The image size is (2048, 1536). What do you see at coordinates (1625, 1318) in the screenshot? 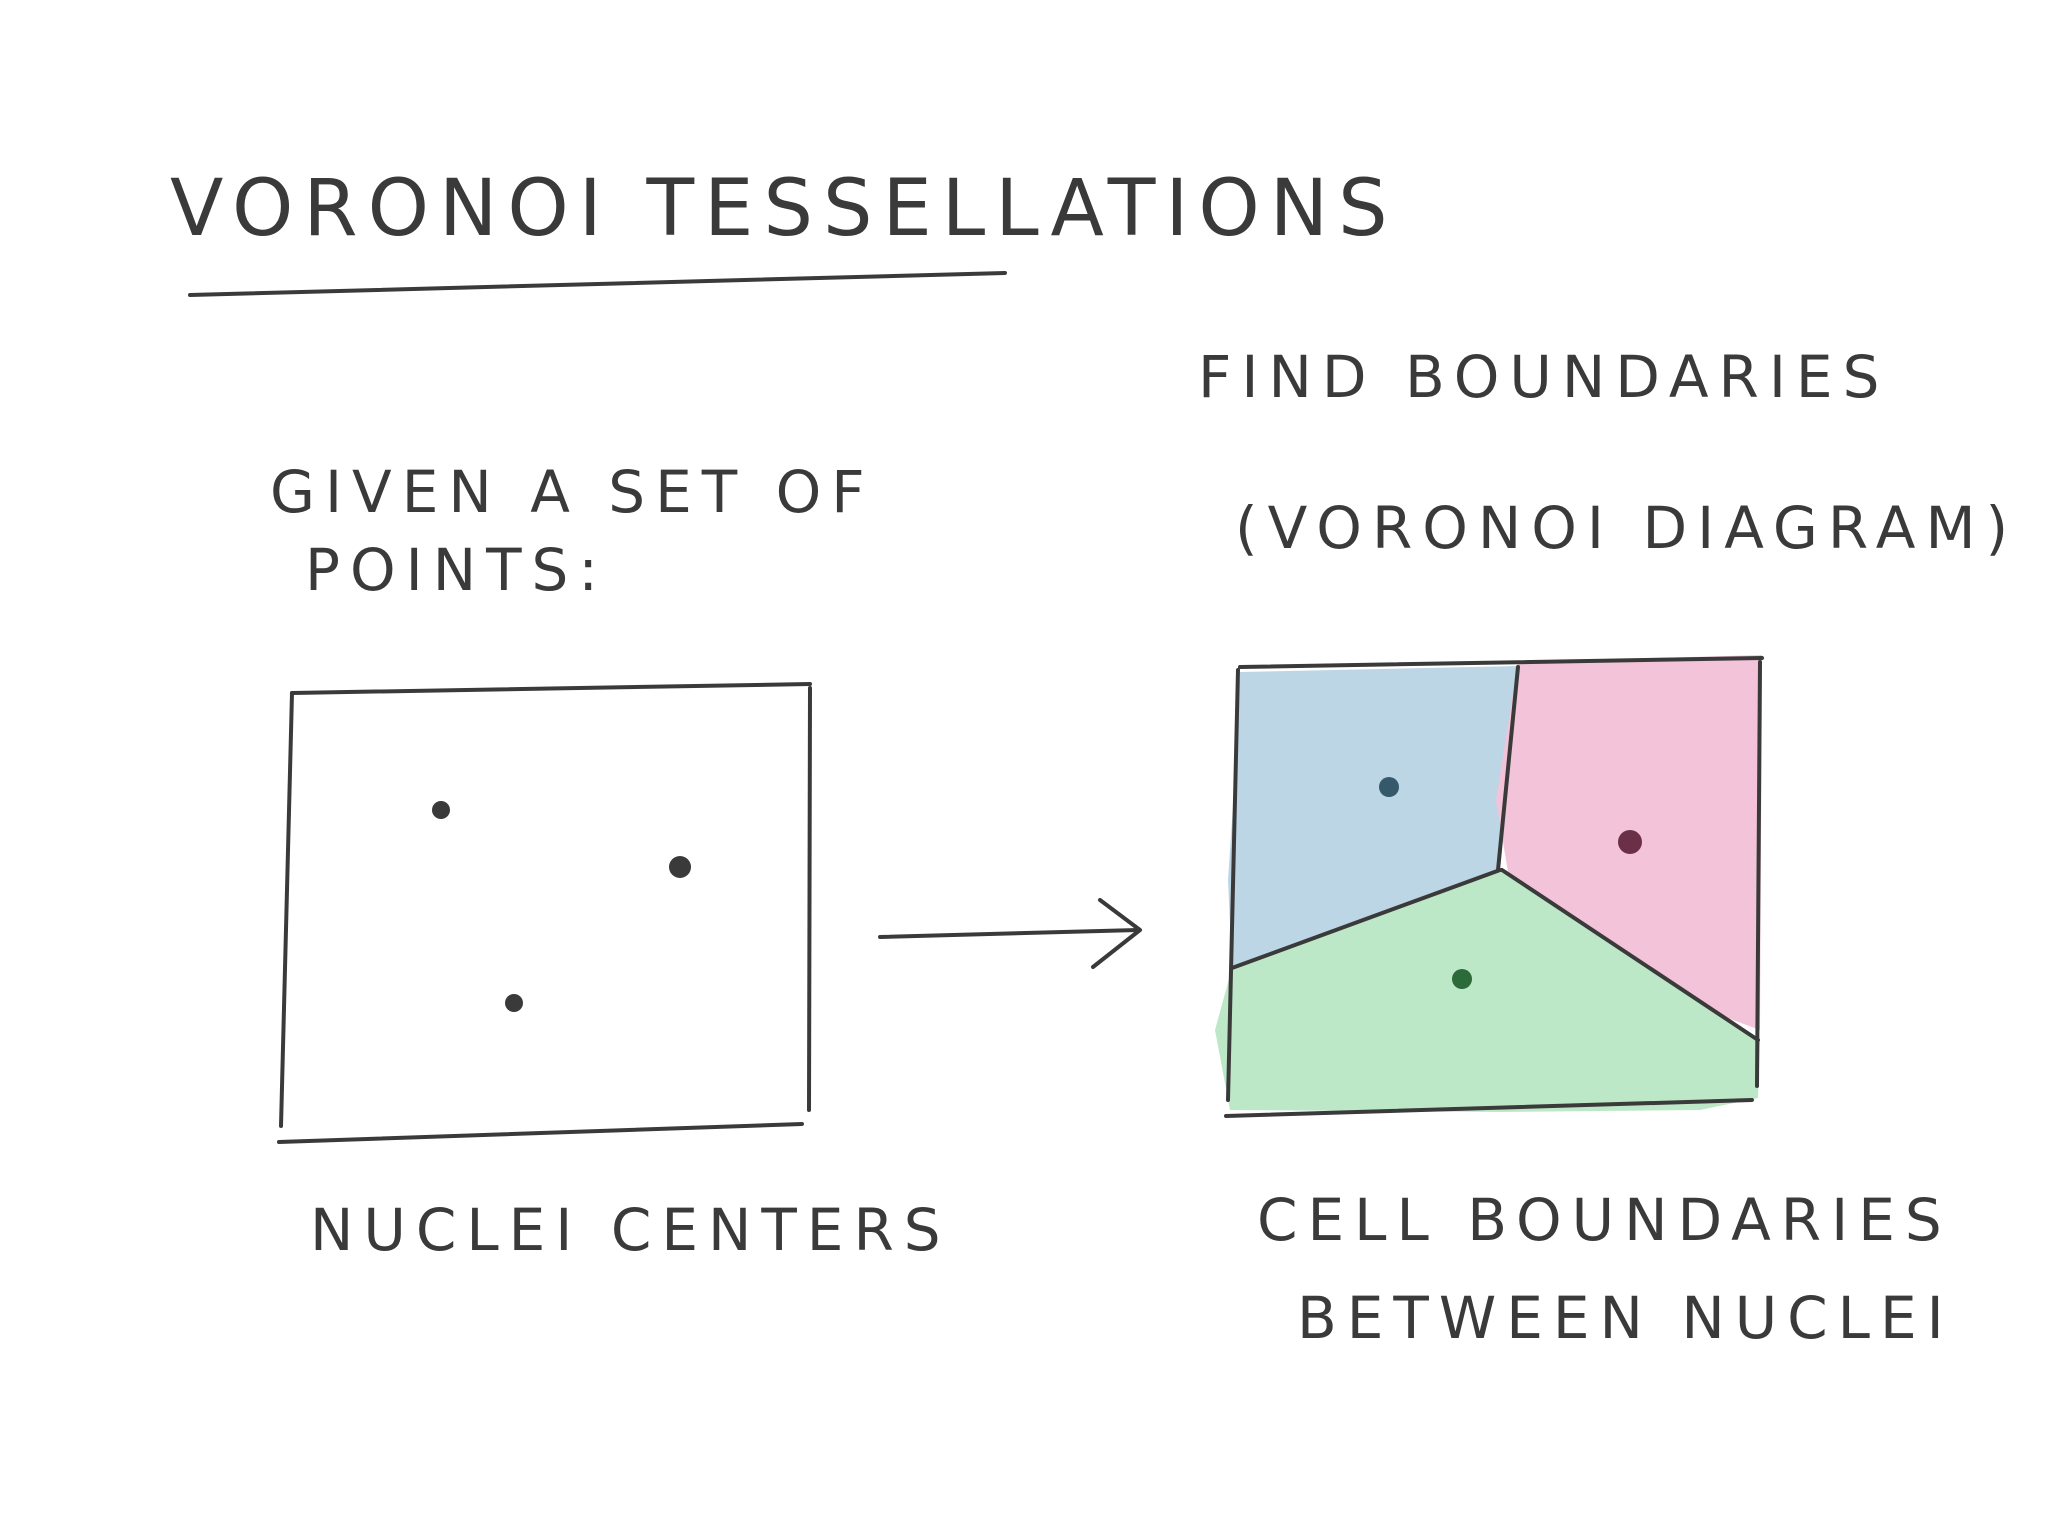
I see `right-label-line2: BETWEEN NUCLEI` at bounding box center [1625, 1318].